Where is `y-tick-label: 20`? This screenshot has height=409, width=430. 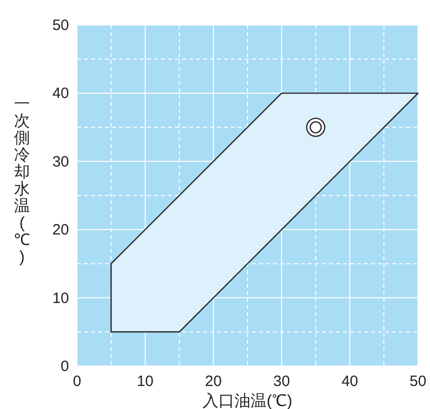
y-tick-label: 20 is located at coordinates (60, 230).